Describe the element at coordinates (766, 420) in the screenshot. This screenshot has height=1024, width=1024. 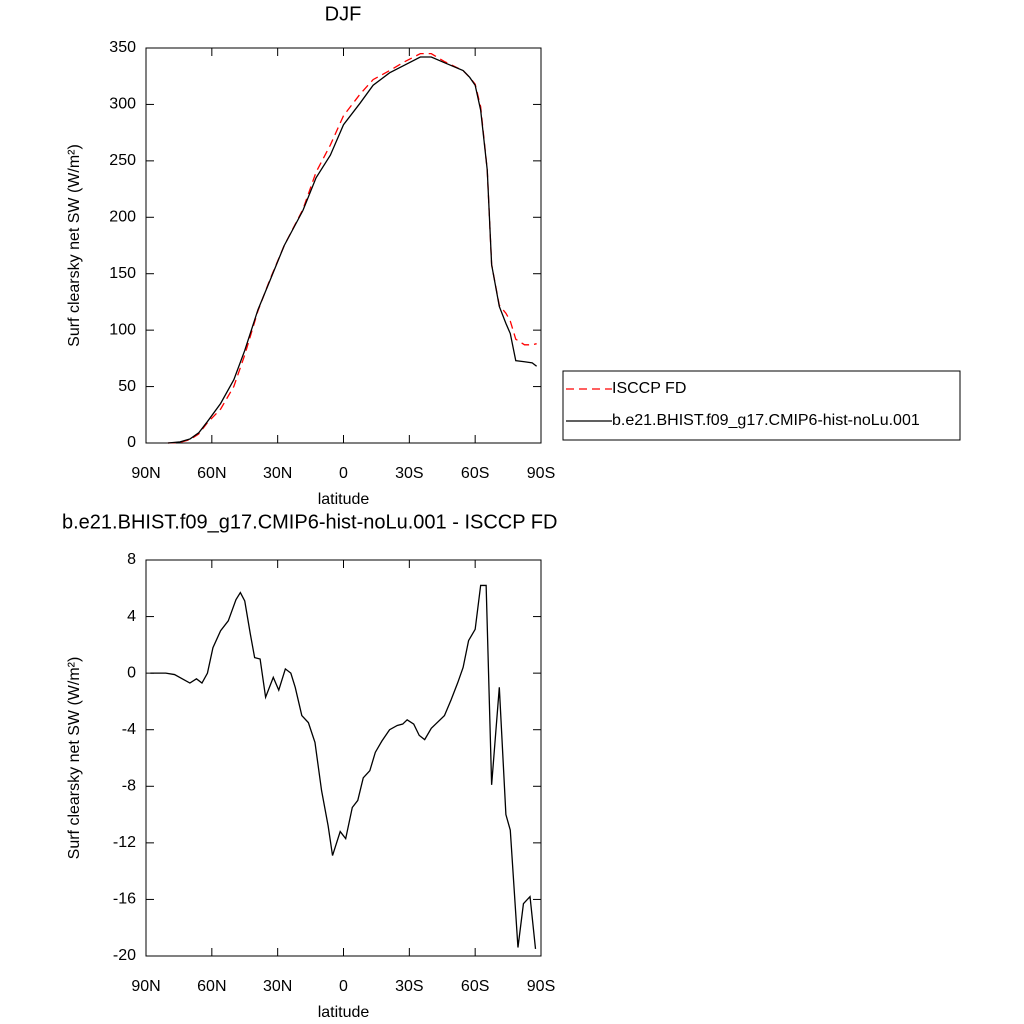
I see `legend-label: b.e21.BHIST.f09_g17.CMIP6-hist-noLu.001` at that location.